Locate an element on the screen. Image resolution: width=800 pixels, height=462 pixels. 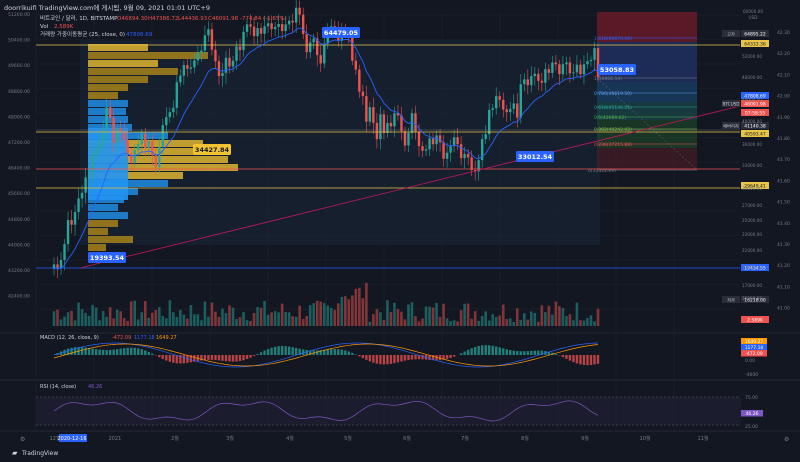
vol-label: Vol is located at coordinates (44, 27).